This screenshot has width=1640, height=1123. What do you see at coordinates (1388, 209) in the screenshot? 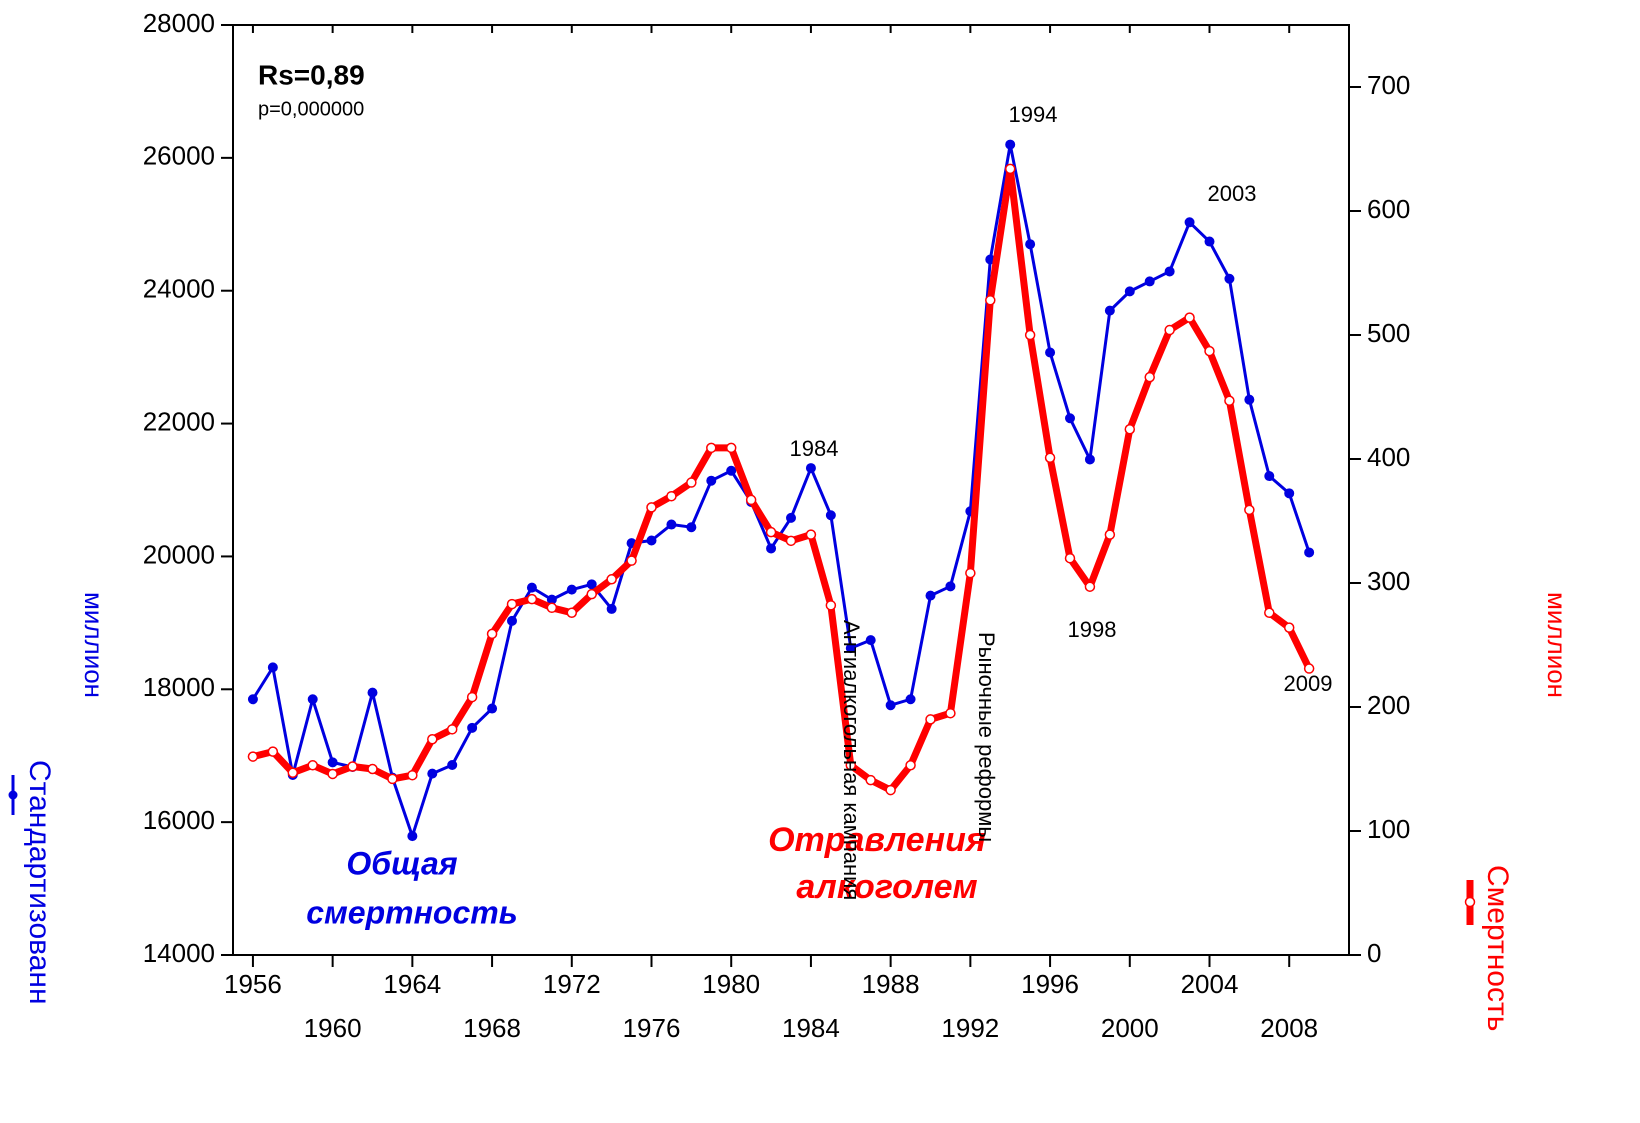
I see `y2-tick-label: 600` at bounding box center [1388, 209].